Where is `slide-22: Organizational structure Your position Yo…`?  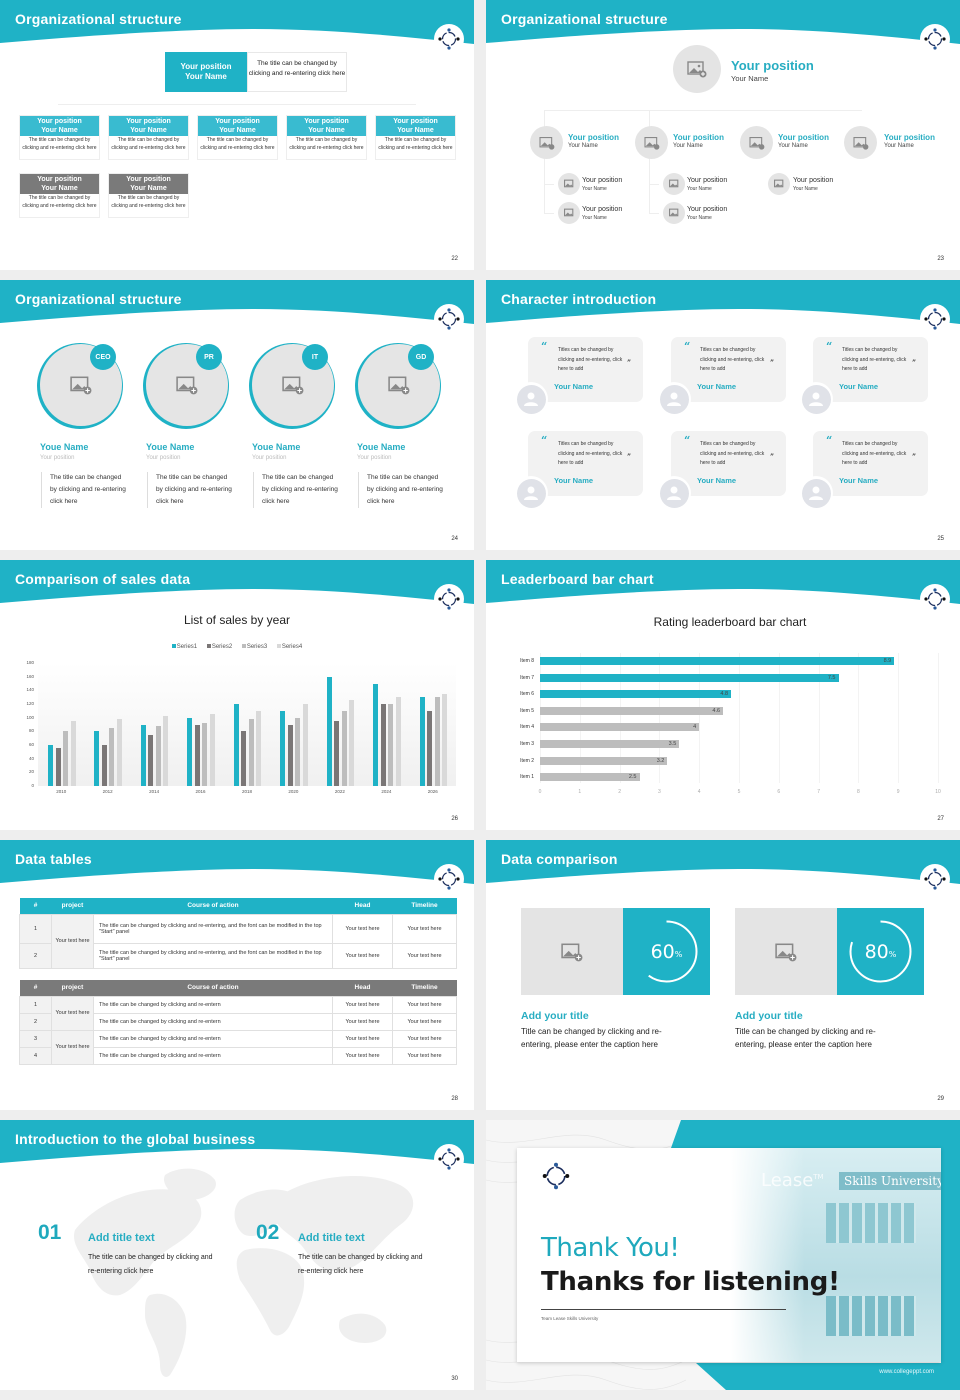 slide-22: Organizational structure Your position Yo… is located at coordinates (237, 135).